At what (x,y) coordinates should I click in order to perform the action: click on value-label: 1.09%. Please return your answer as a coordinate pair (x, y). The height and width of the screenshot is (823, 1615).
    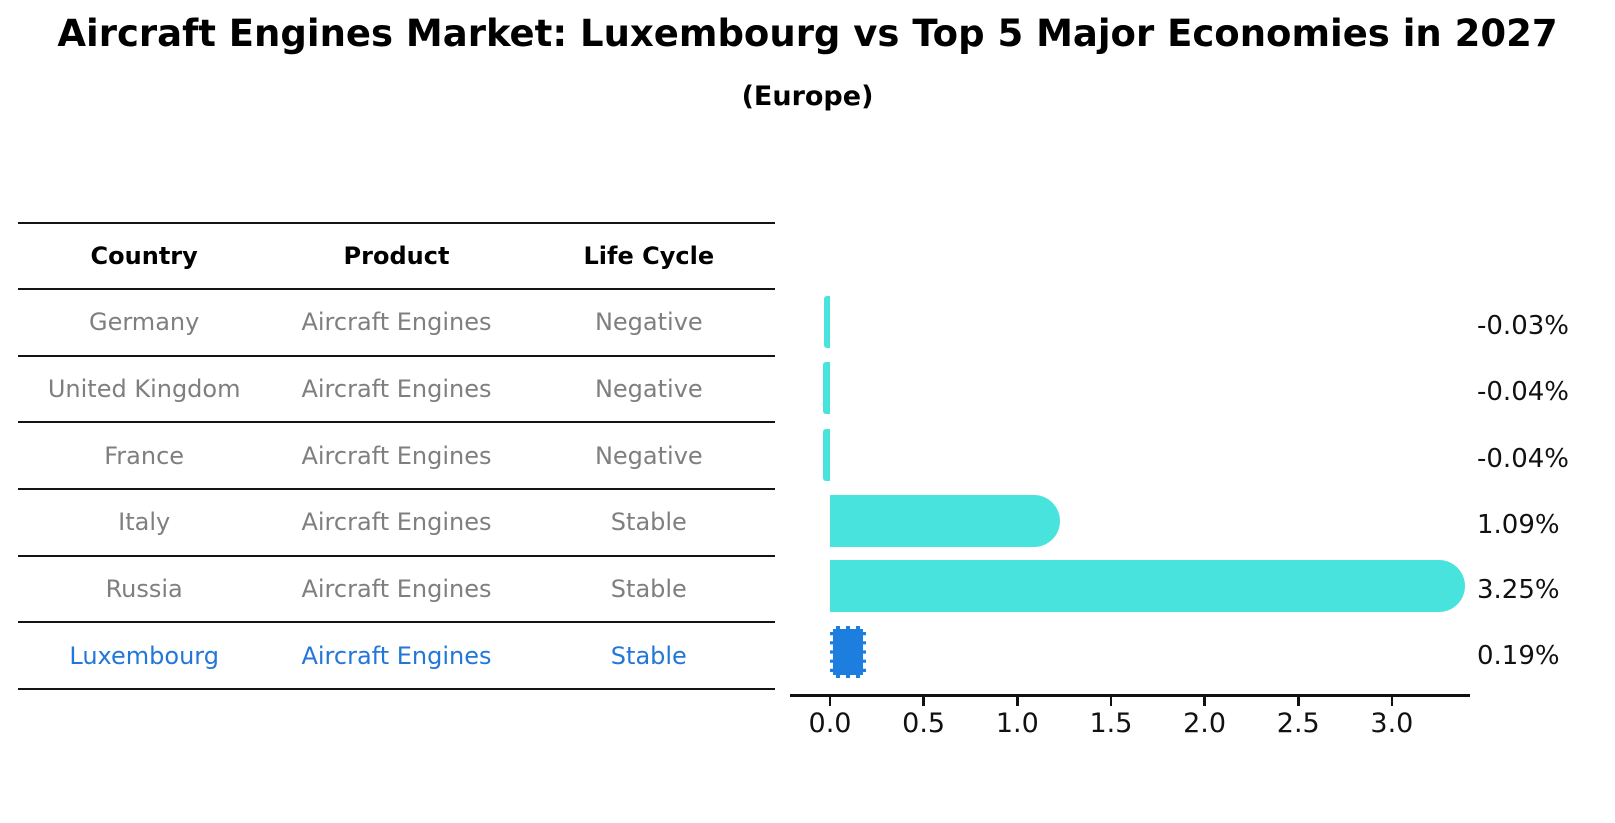
    Looking at the image, I should click on (1518, 525).